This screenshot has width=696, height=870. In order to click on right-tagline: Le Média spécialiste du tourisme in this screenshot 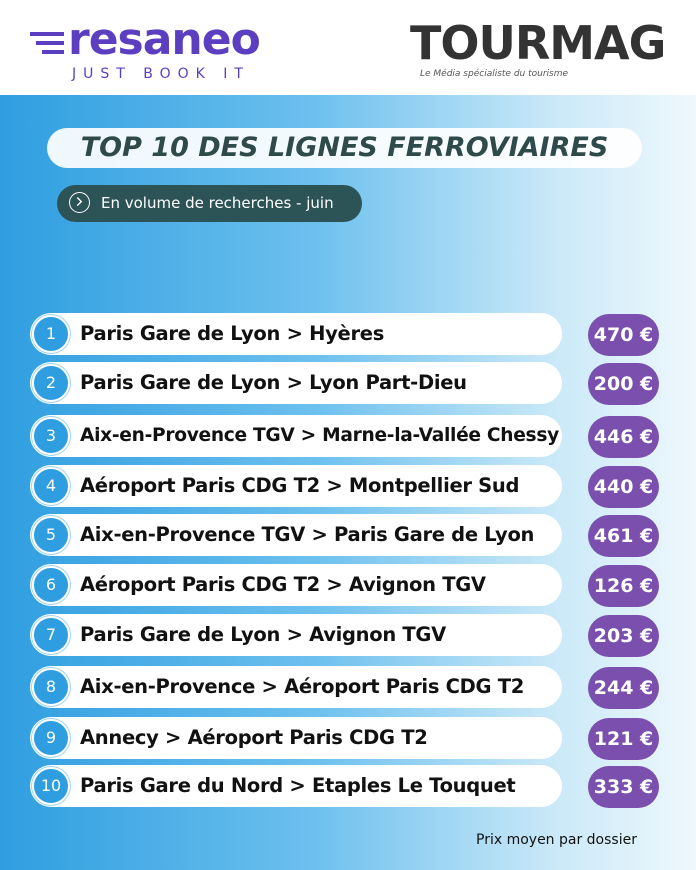, I will do `click(494, 74)`.